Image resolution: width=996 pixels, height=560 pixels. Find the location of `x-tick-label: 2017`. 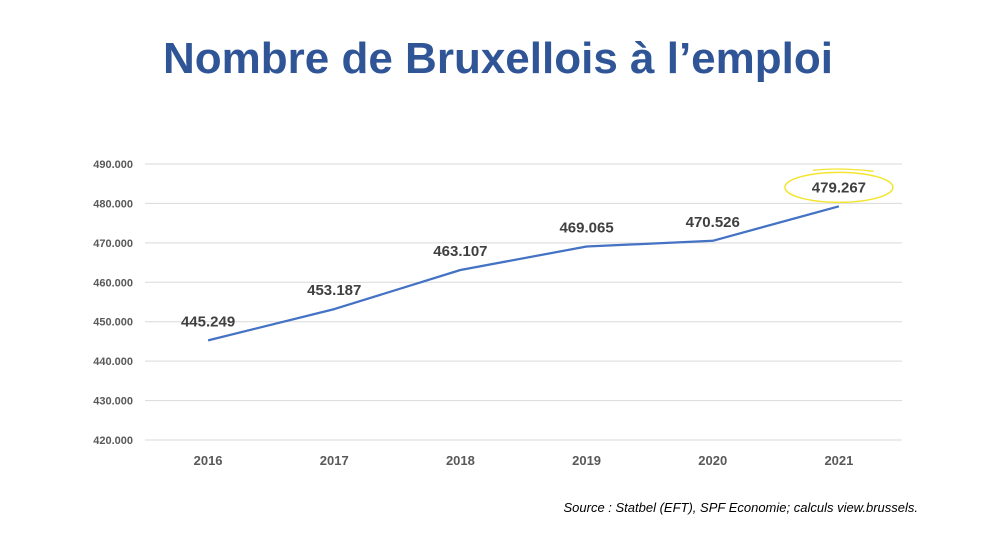

x-tick-label: 2017 is located at coordinates (334, 460).